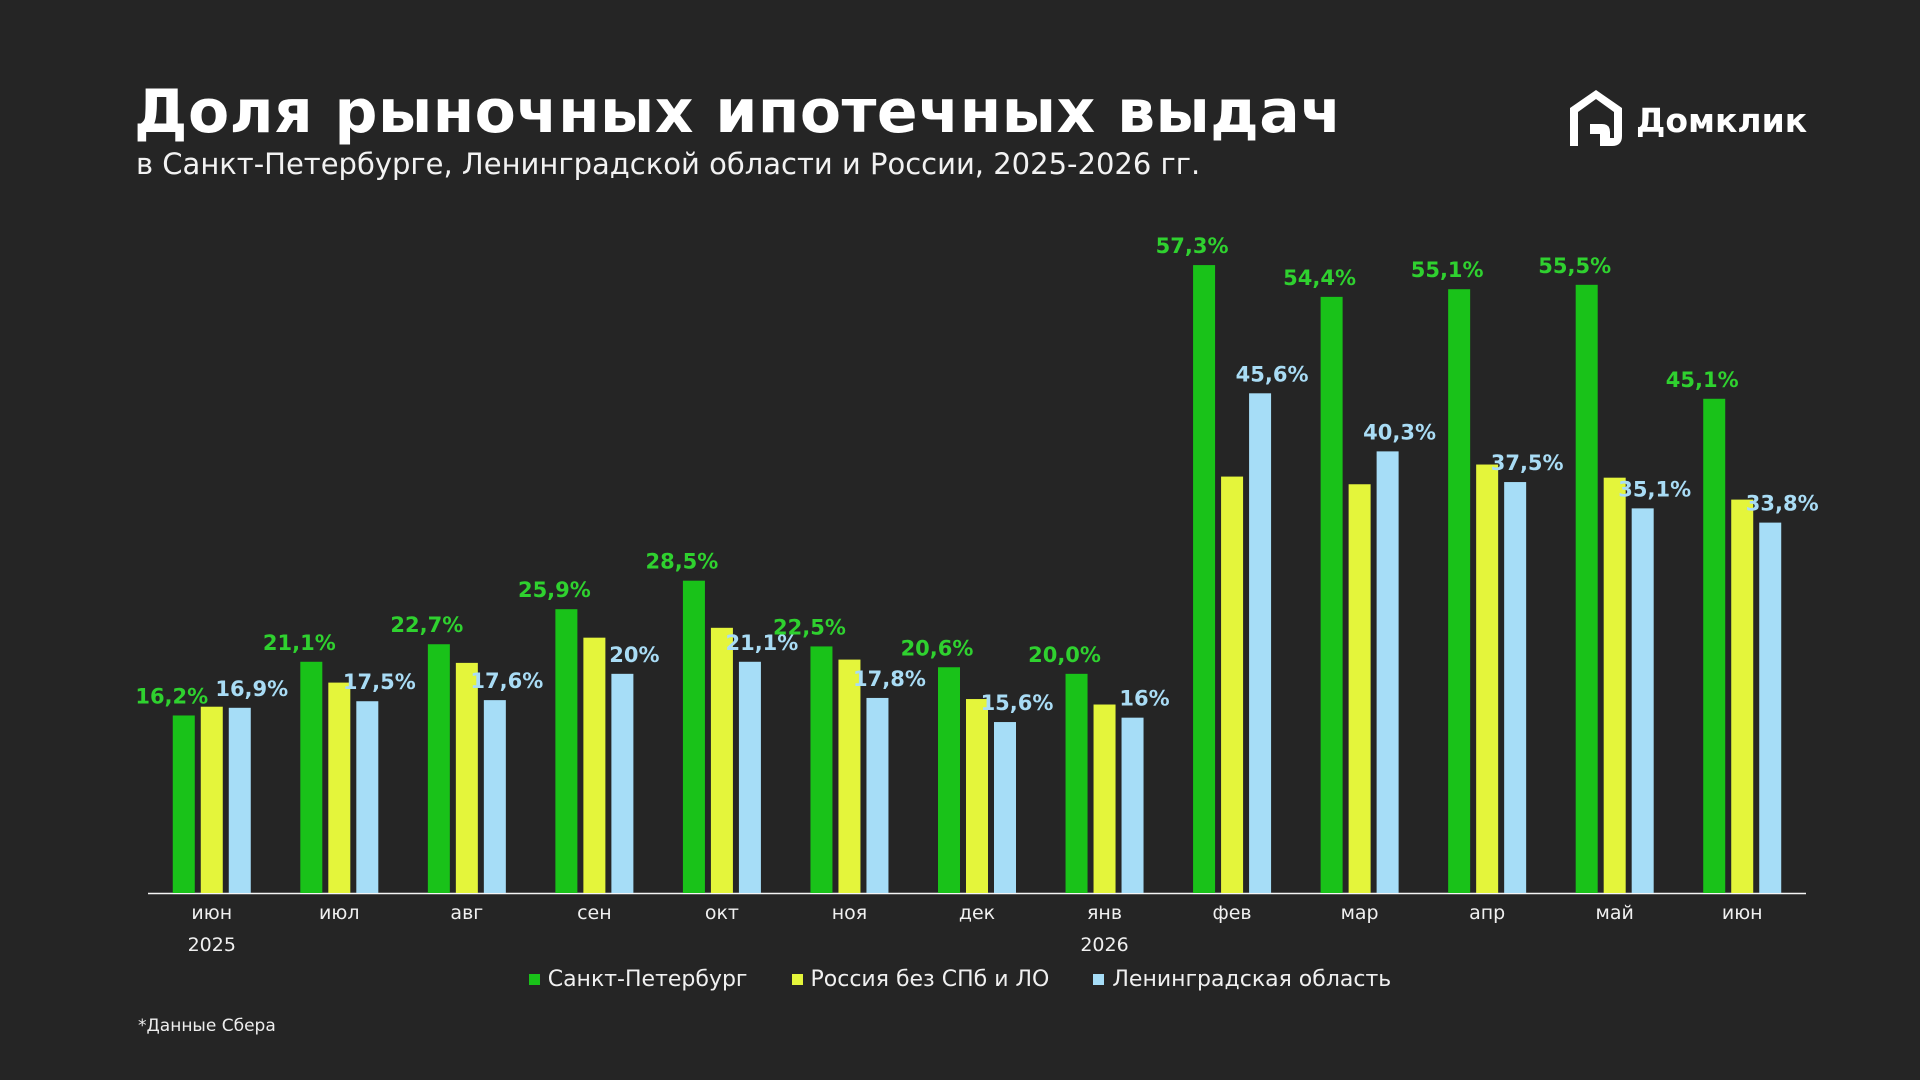 Image resolution: width=1920 pixels, height=1080 pixels. Describe the element at coordinates (251, 689) in the screenshot. I see `data-label-2-0: 16,9%` at that location.